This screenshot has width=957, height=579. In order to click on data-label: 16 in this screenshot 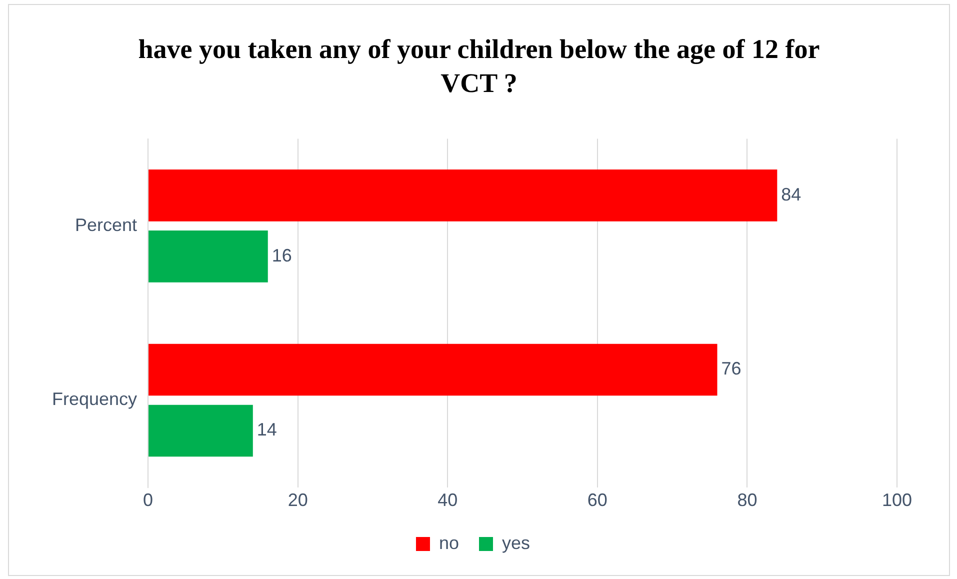, I will do `click(282, 255)`.